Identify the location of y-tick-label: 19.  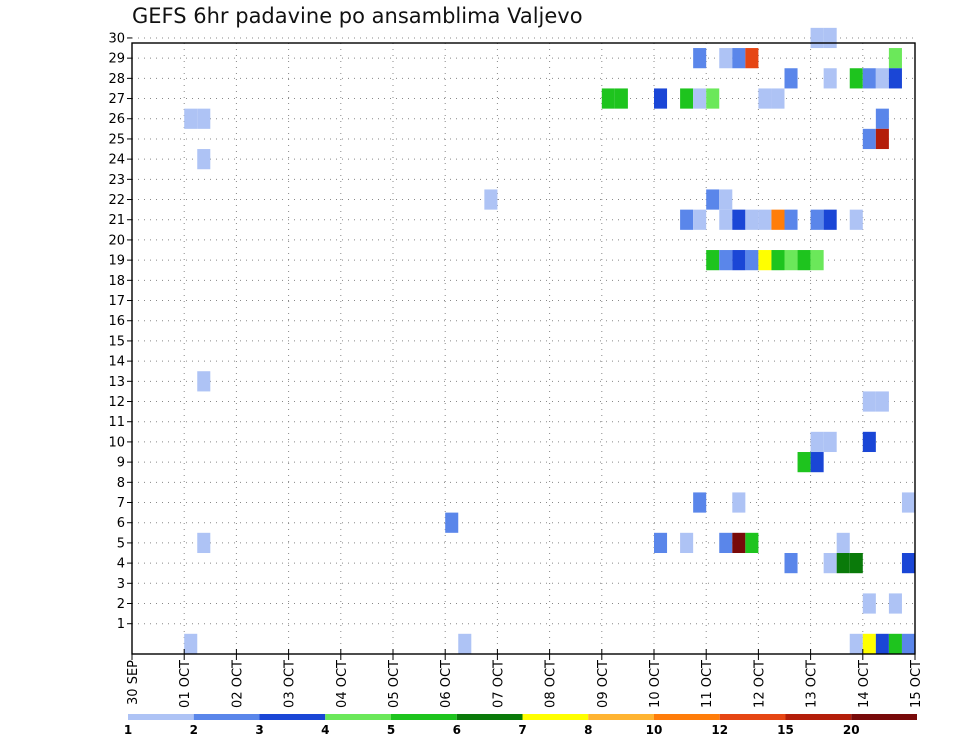
(116, 261).